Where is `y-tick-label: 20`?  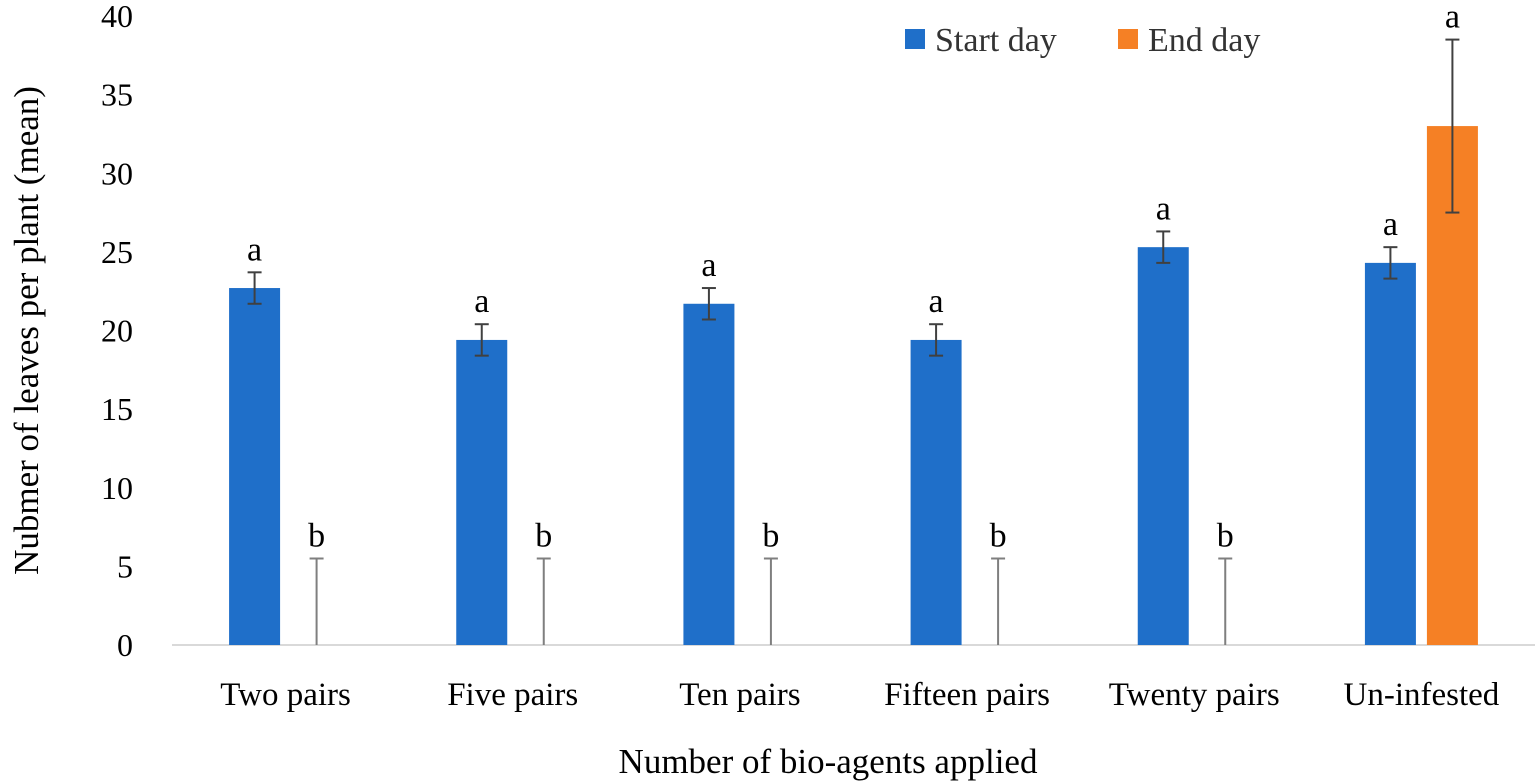
y-tick-label: 20 is located at coordinates (117, 331).